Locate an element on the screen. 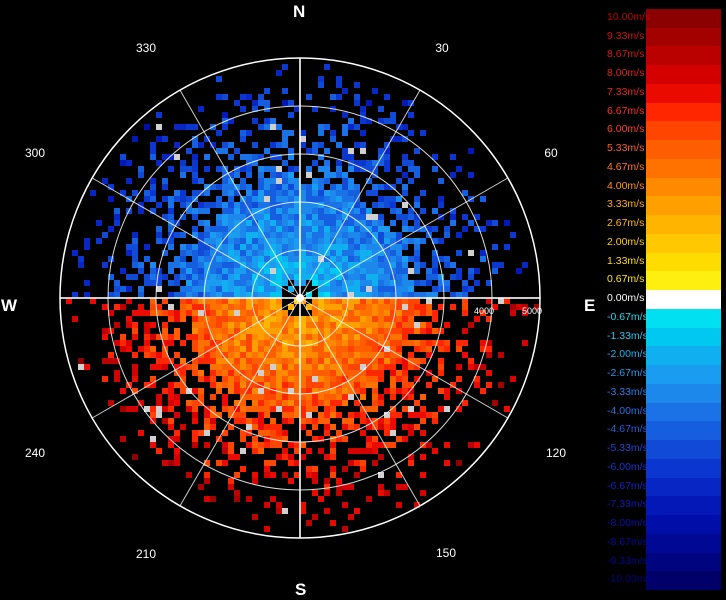 This screenshot has width=726, height=600. azimuth-spoke is located at coordinates (360, 194).